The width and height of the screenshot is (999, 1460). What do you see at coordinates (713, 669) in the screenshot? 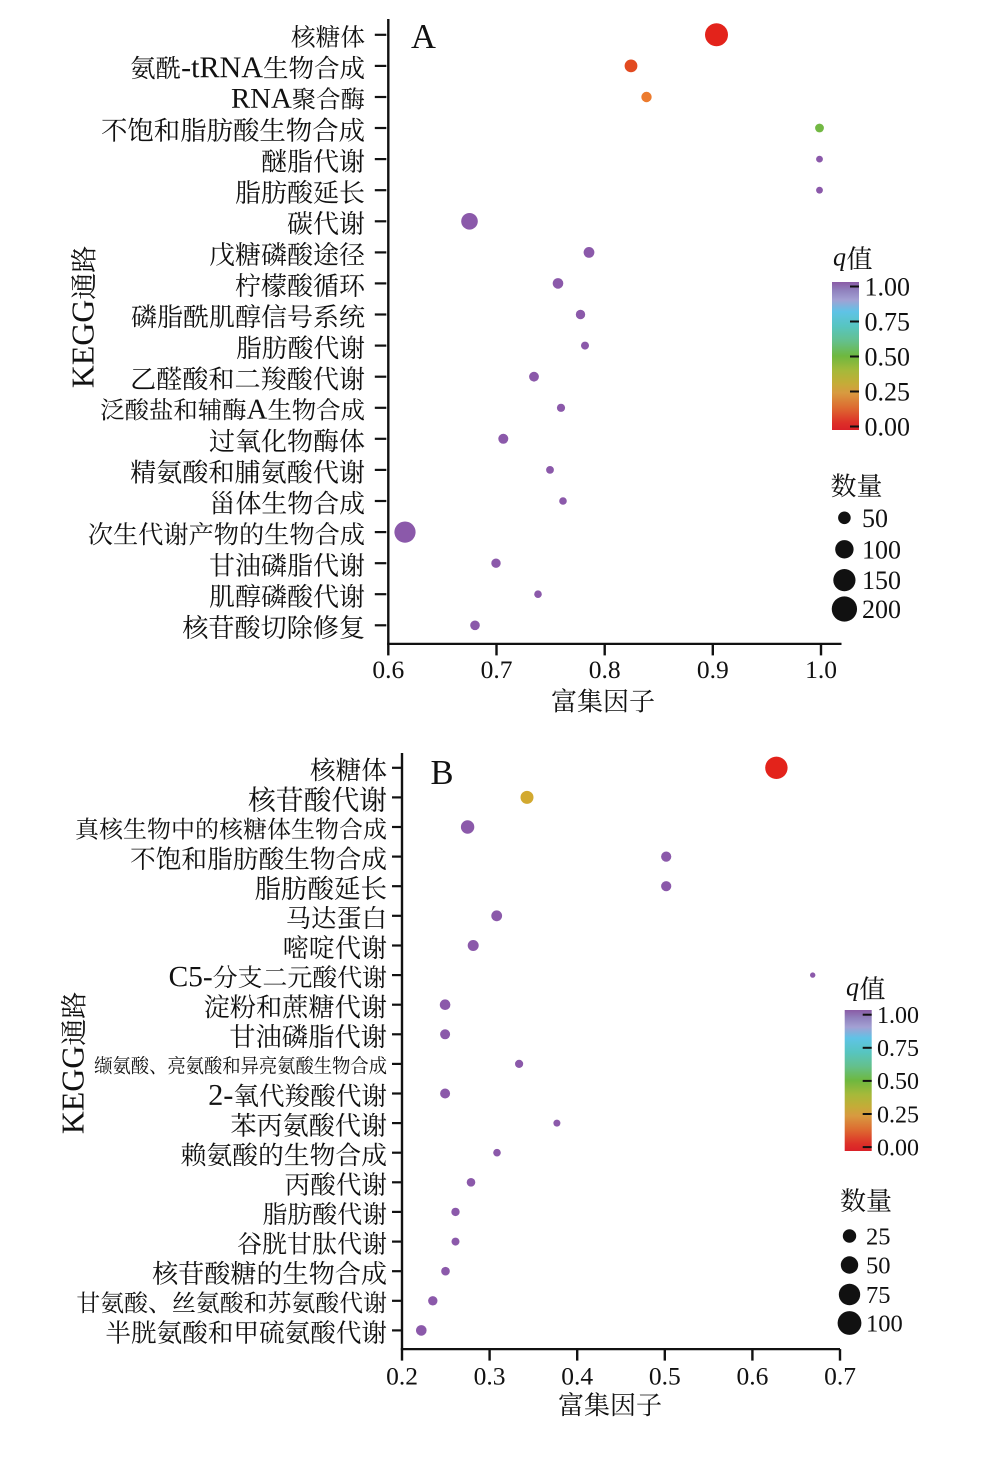
I see `svg-text: 0.9` at bounding box center [713, 669].